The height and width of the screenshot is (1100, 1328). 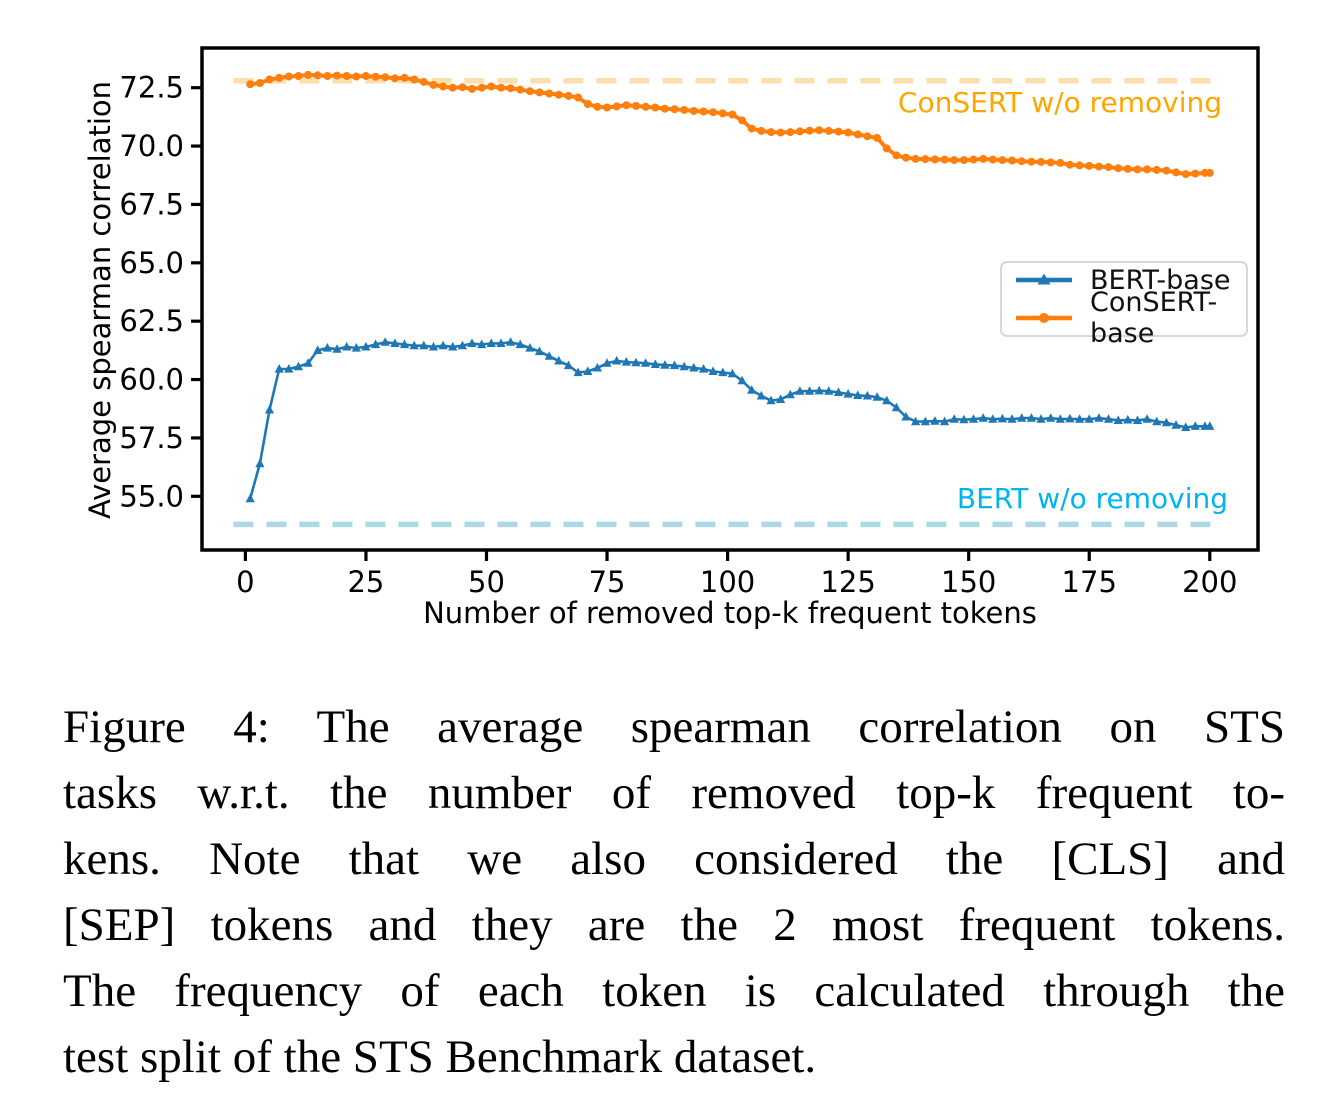 I want to click on caption-line-6: test split of the STS Benchmark dataset., so click(x=440, y=1057).